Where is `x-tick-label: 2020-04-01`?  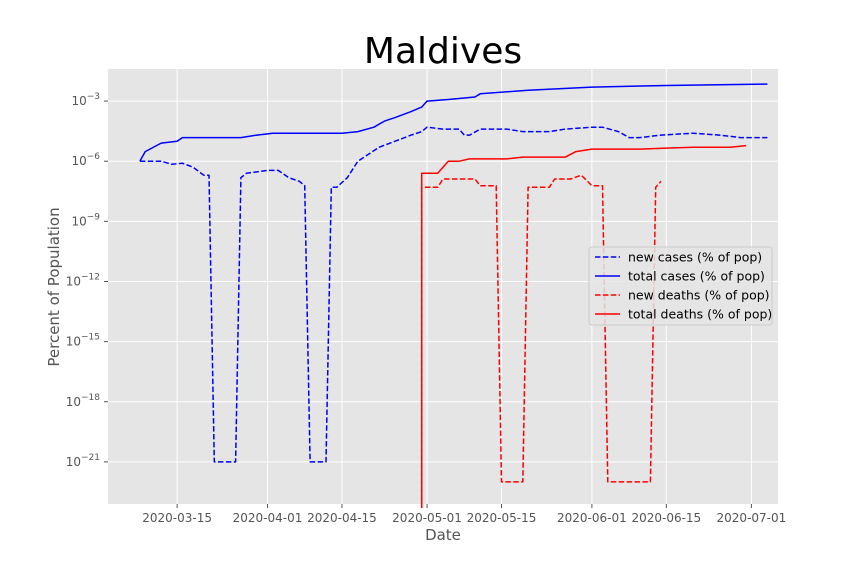
x-tick-label: 2020-04-01 is located at coordinates (268, 518).